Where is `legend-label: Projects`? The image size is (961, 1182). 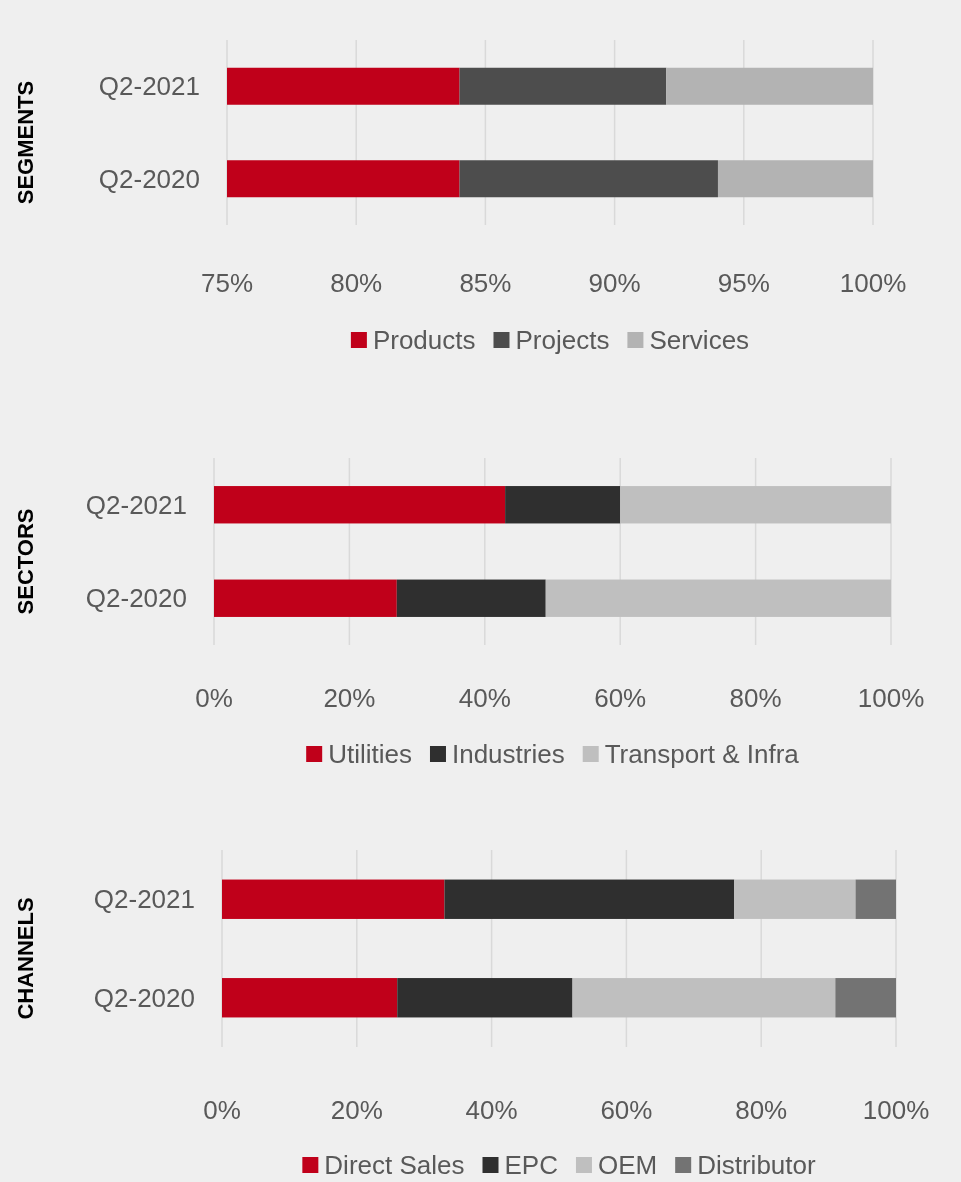 legend-label: Projects is located at coordinates (562, 340).